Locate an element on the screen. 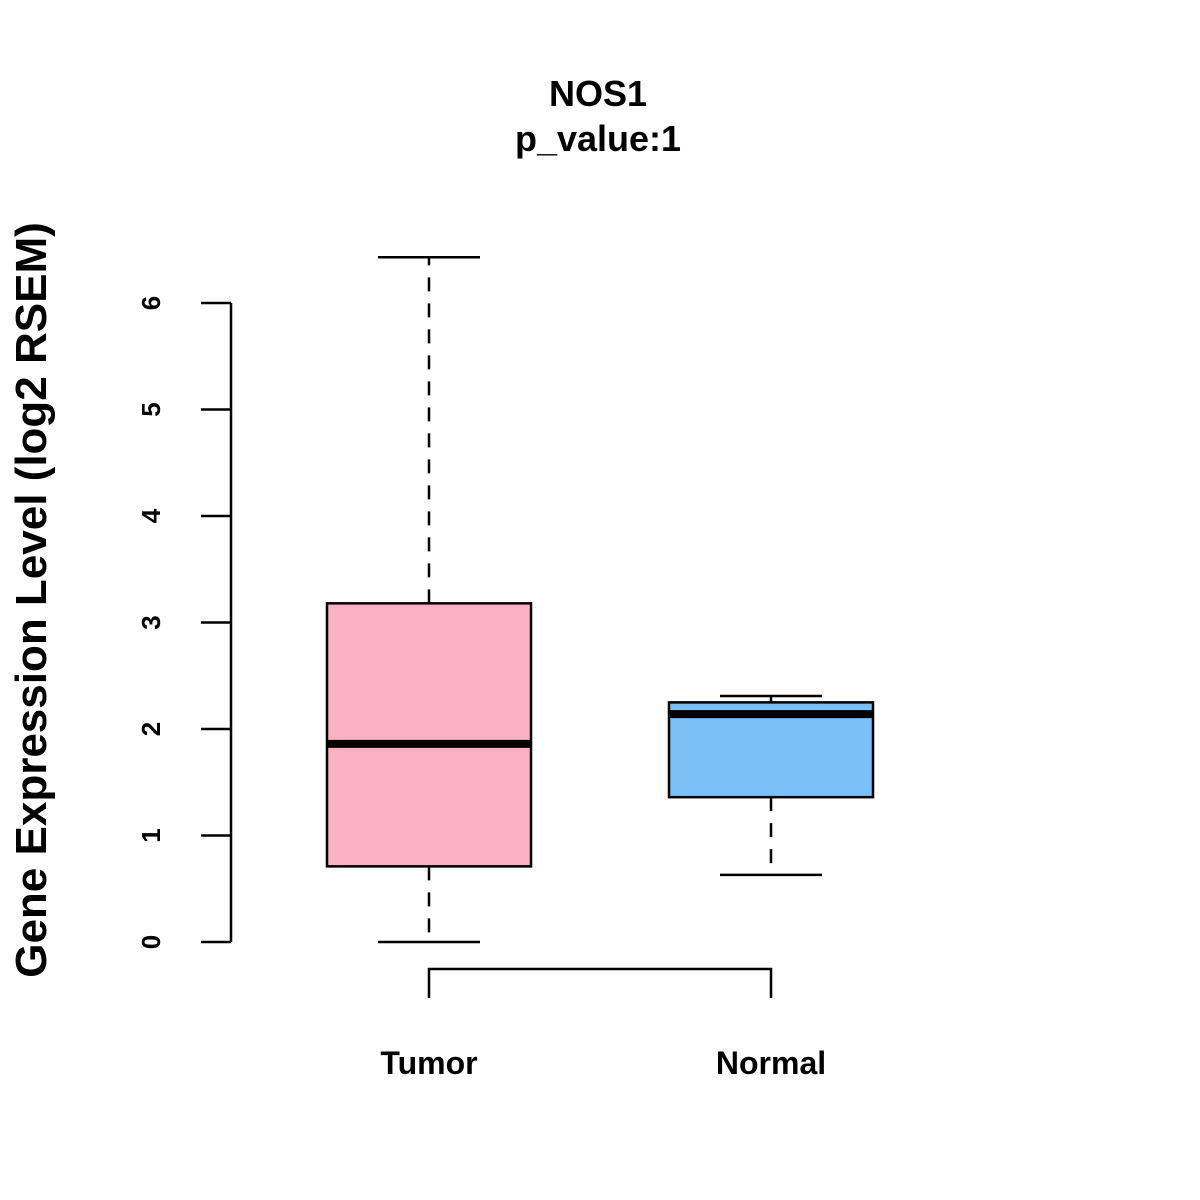 This screenshot has height=1200, width=1200. chart-subtitle: p_value:1 is located at coordinates (598, 138).